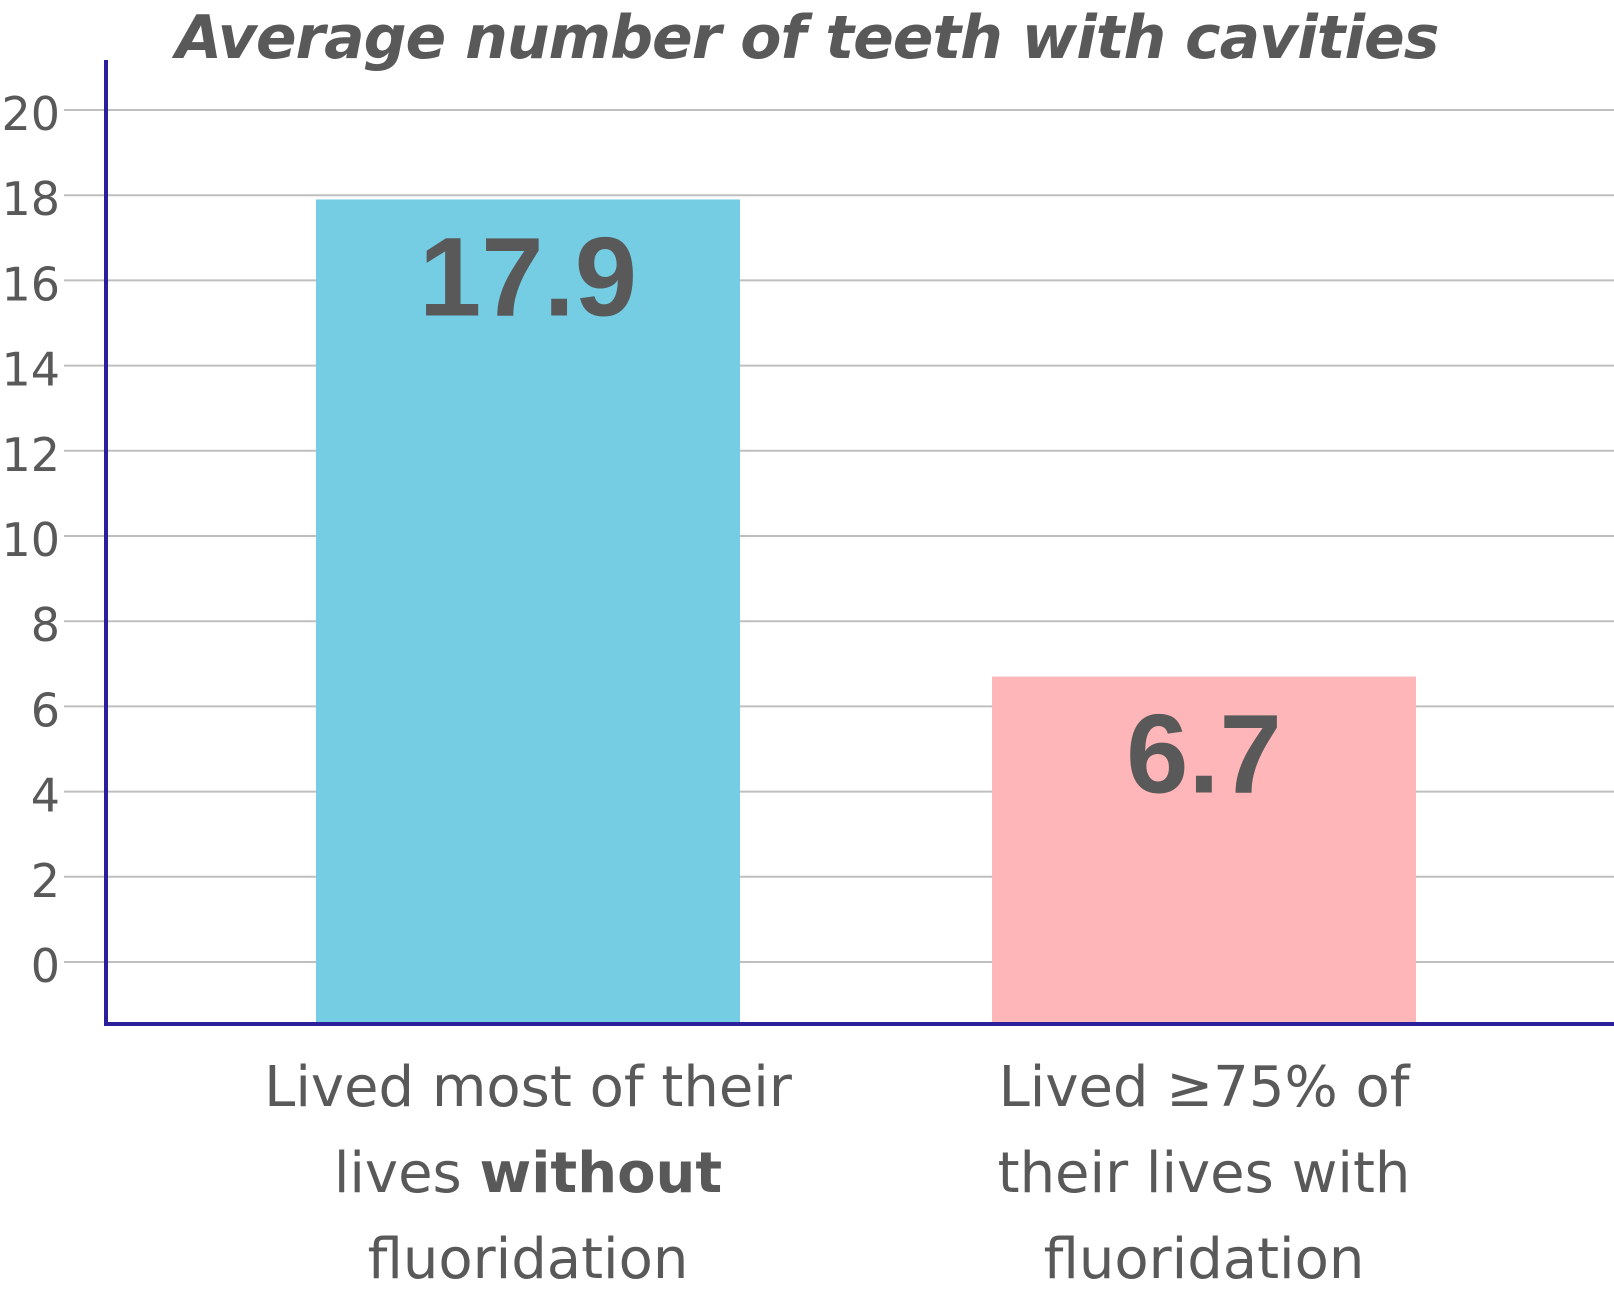  What do you see at coordinates (528, 276) in the screenshot?
I see `bar-value-label-1: 17.9` at bounding box center [528, 276].